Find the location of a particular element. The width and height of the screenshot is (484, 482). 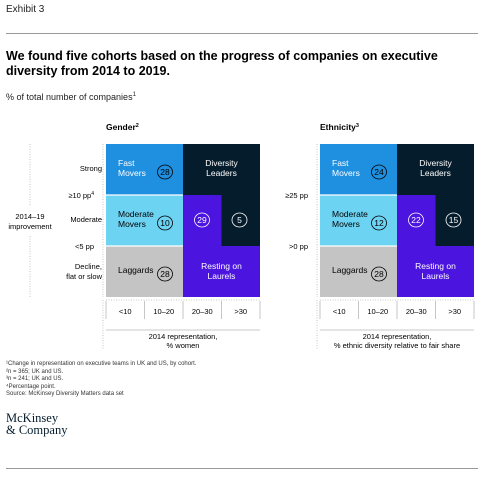

chart-1-x-tick-label-4: >30 is located at coordinates (240, 311).